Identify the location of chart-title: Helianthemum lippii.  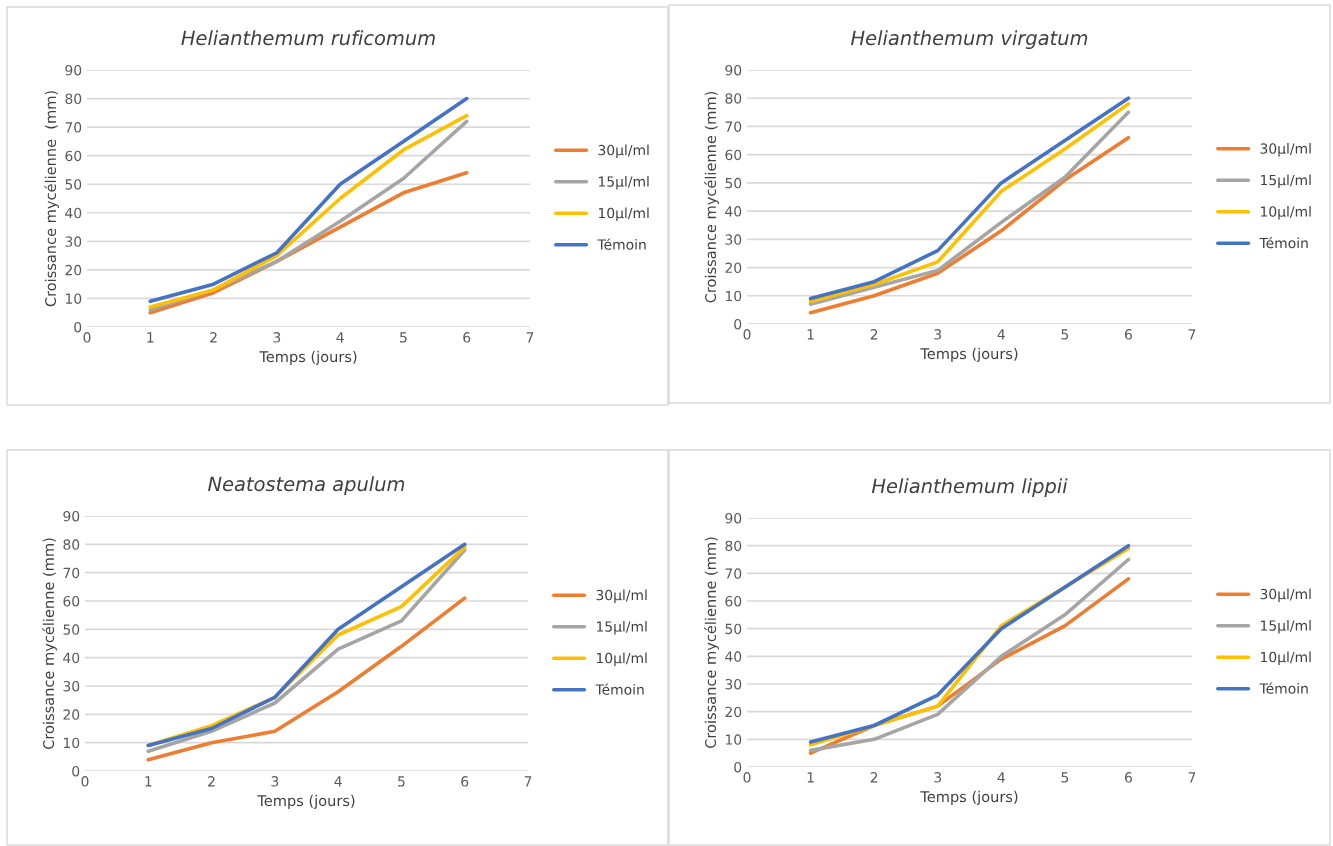
(969, 488).